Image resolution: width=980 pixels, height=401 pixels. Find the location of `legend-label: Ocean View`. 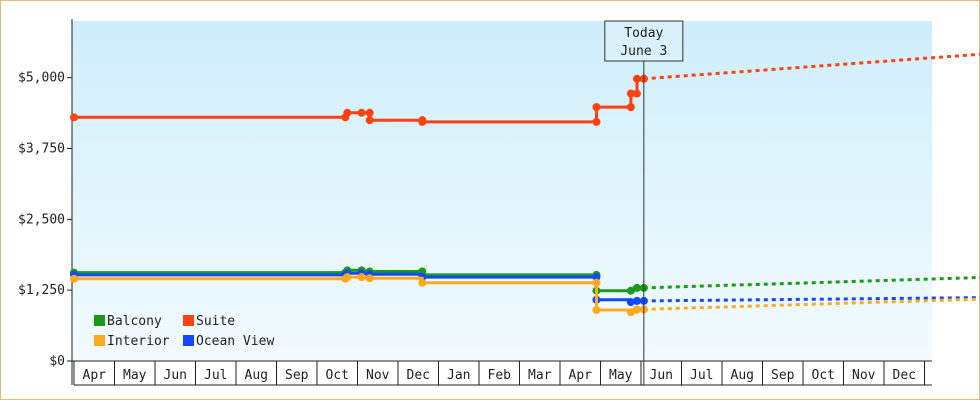

legend-label: Ocean View is located at coordinates (235, 341).